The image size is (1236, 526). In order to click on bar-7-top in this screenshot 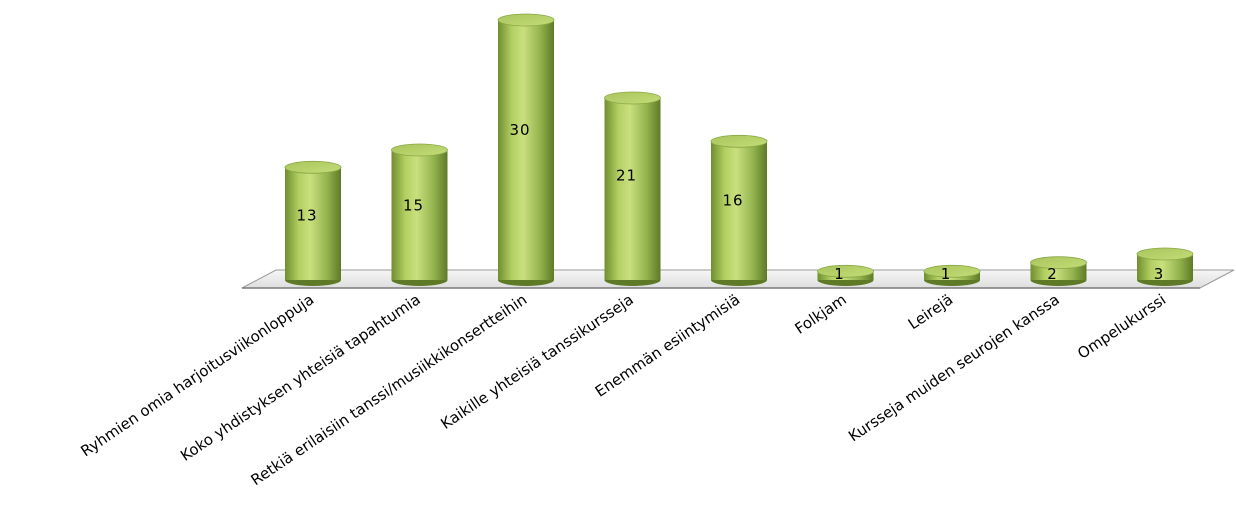, I will do `click(952, 271)`.